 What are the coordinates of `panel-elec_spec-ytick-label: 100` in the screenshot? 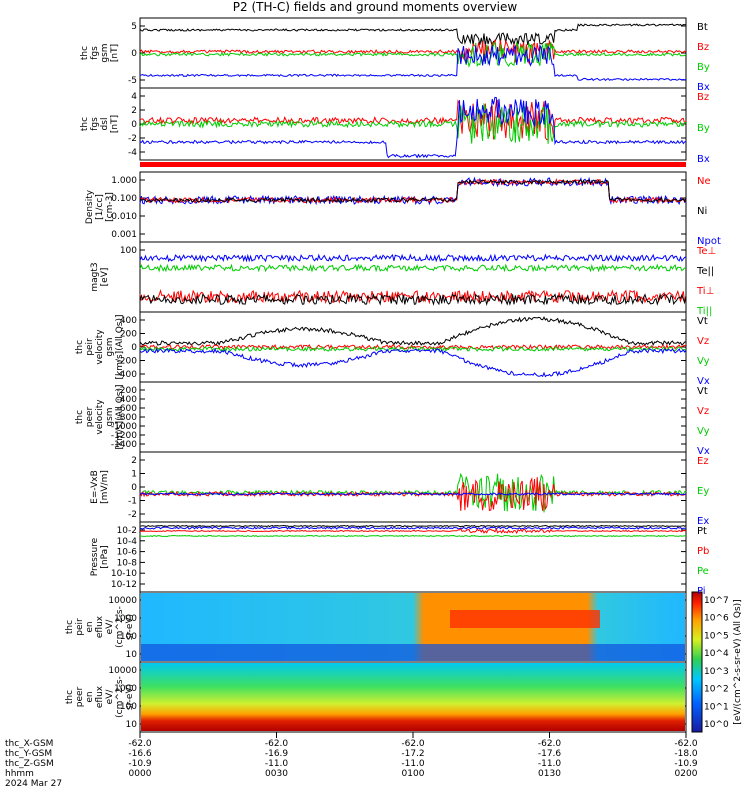 It's located at (128, 707).